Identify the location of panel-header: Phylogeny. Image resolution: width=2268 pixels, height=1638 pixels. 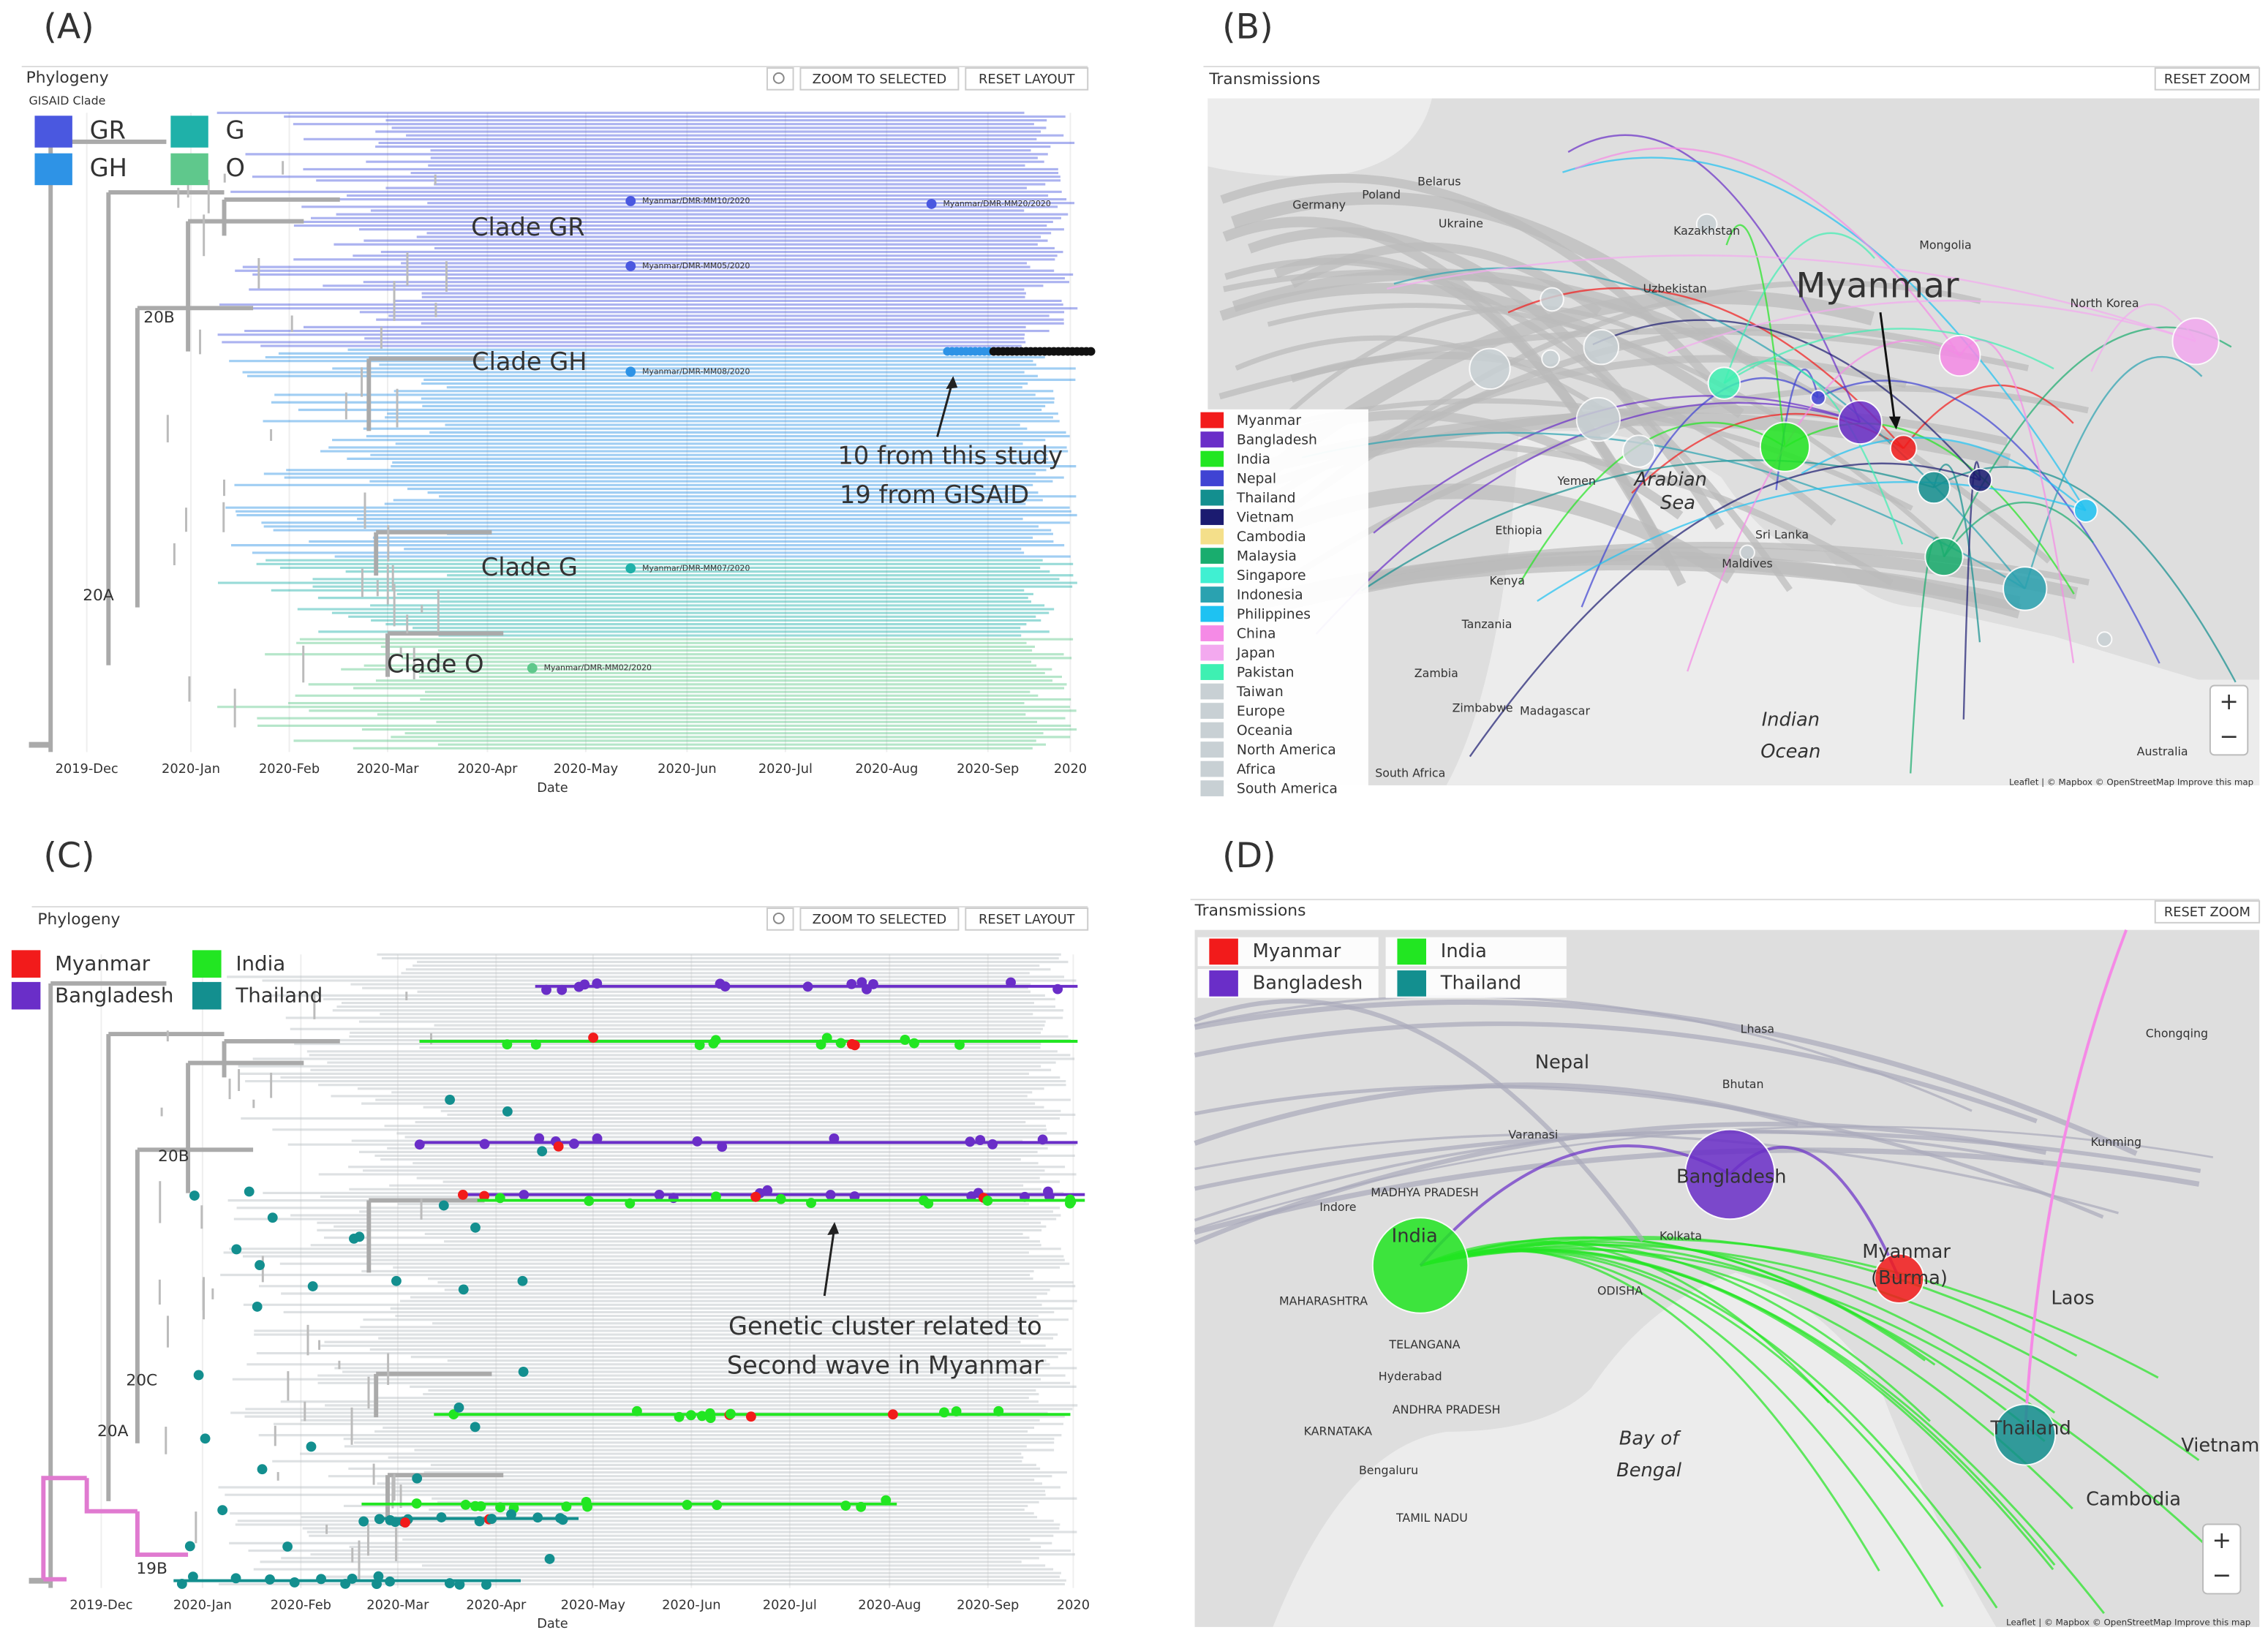
(78, 919).